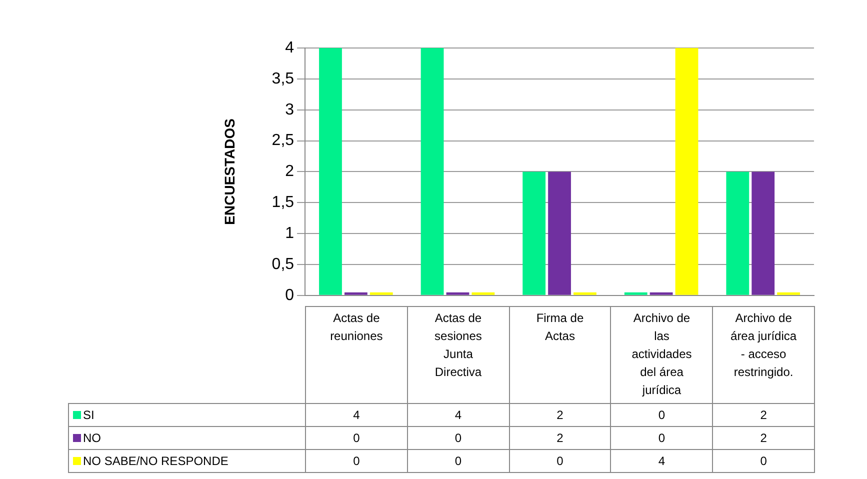  What do you see at coordinates (88, 415) in the screenshot?
I see `legend-label: SI` at bounding box center [88, 415].